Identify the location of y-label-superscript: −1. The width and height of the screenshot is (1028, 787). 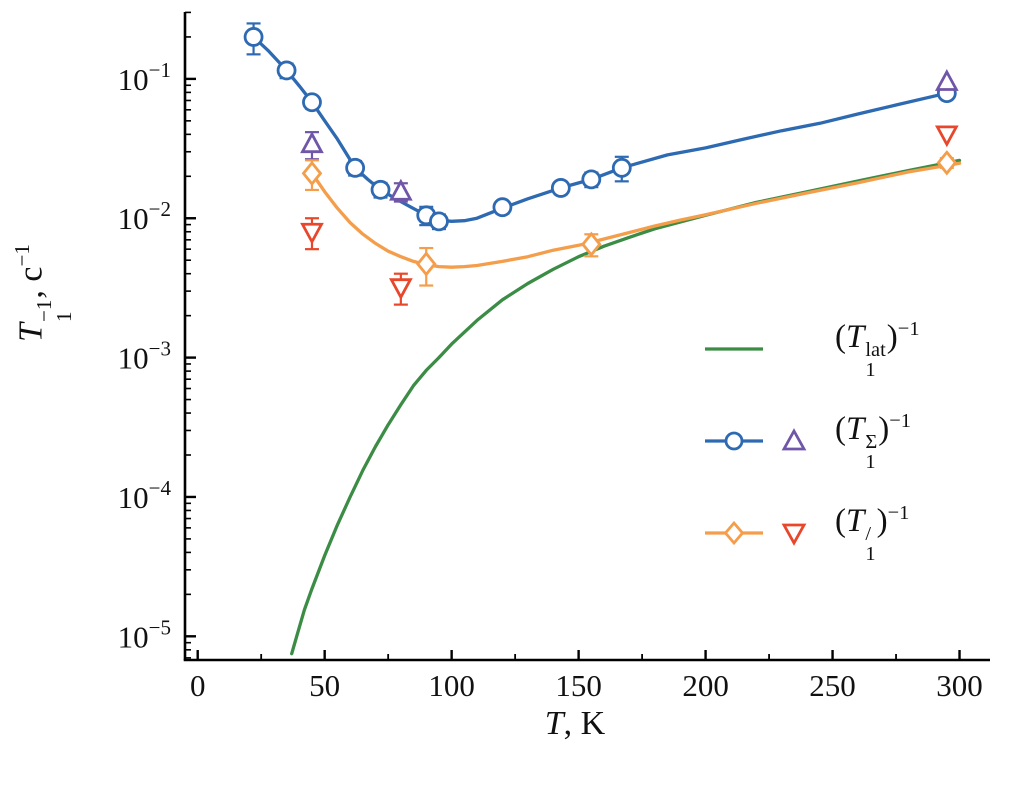
(43, 311).